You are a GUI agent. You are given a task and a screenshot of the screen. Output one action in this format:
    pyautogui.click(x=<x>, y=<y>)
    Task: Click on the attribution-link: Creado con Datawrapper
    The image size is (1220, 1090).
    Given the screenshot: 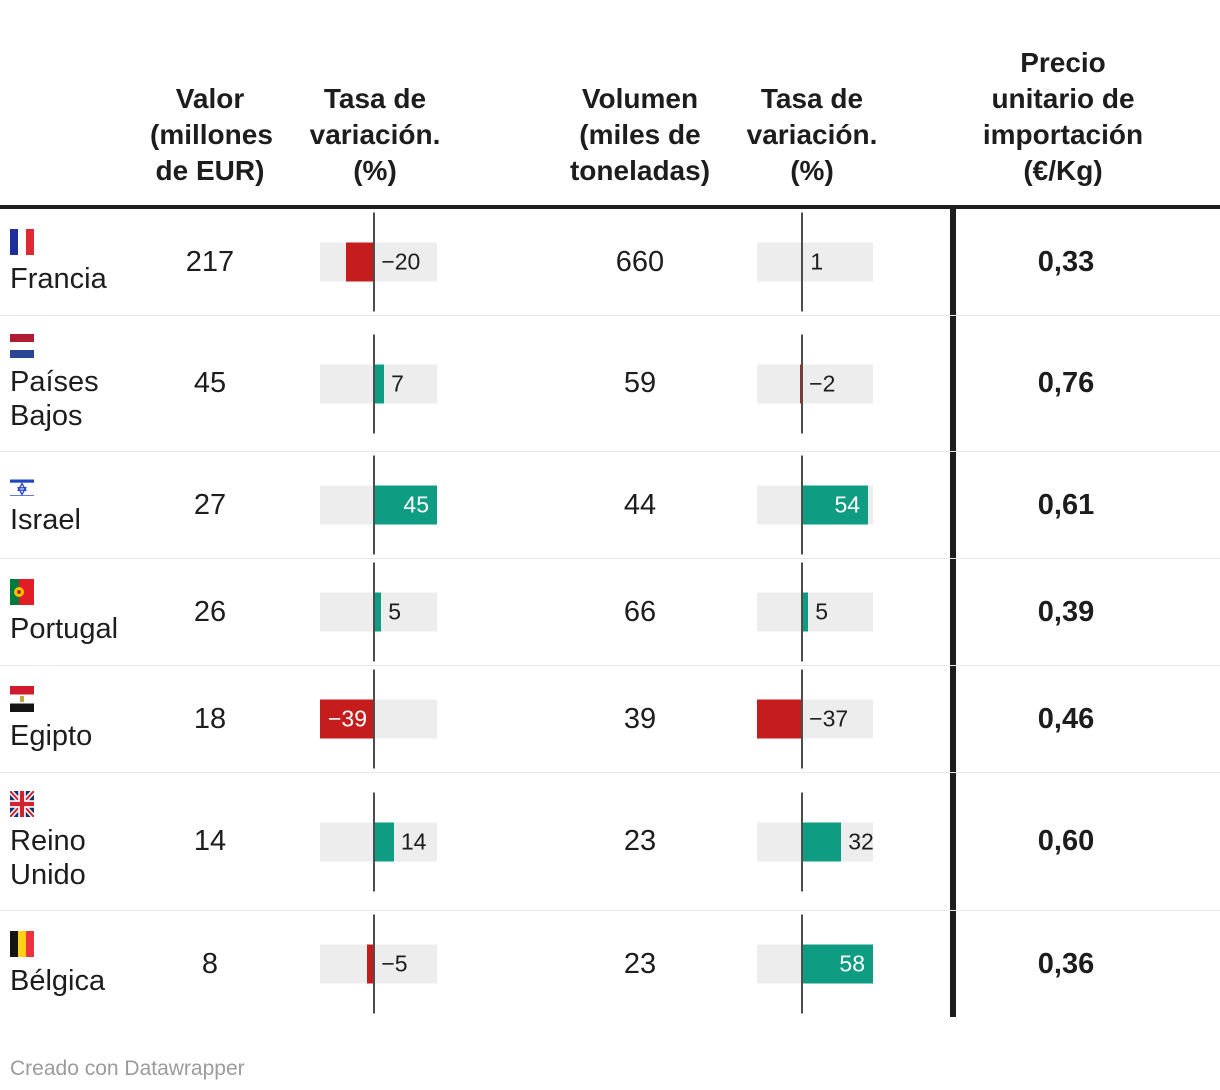 What is the action you would take?
    pyautogui.click(x=127, y=1068)
    